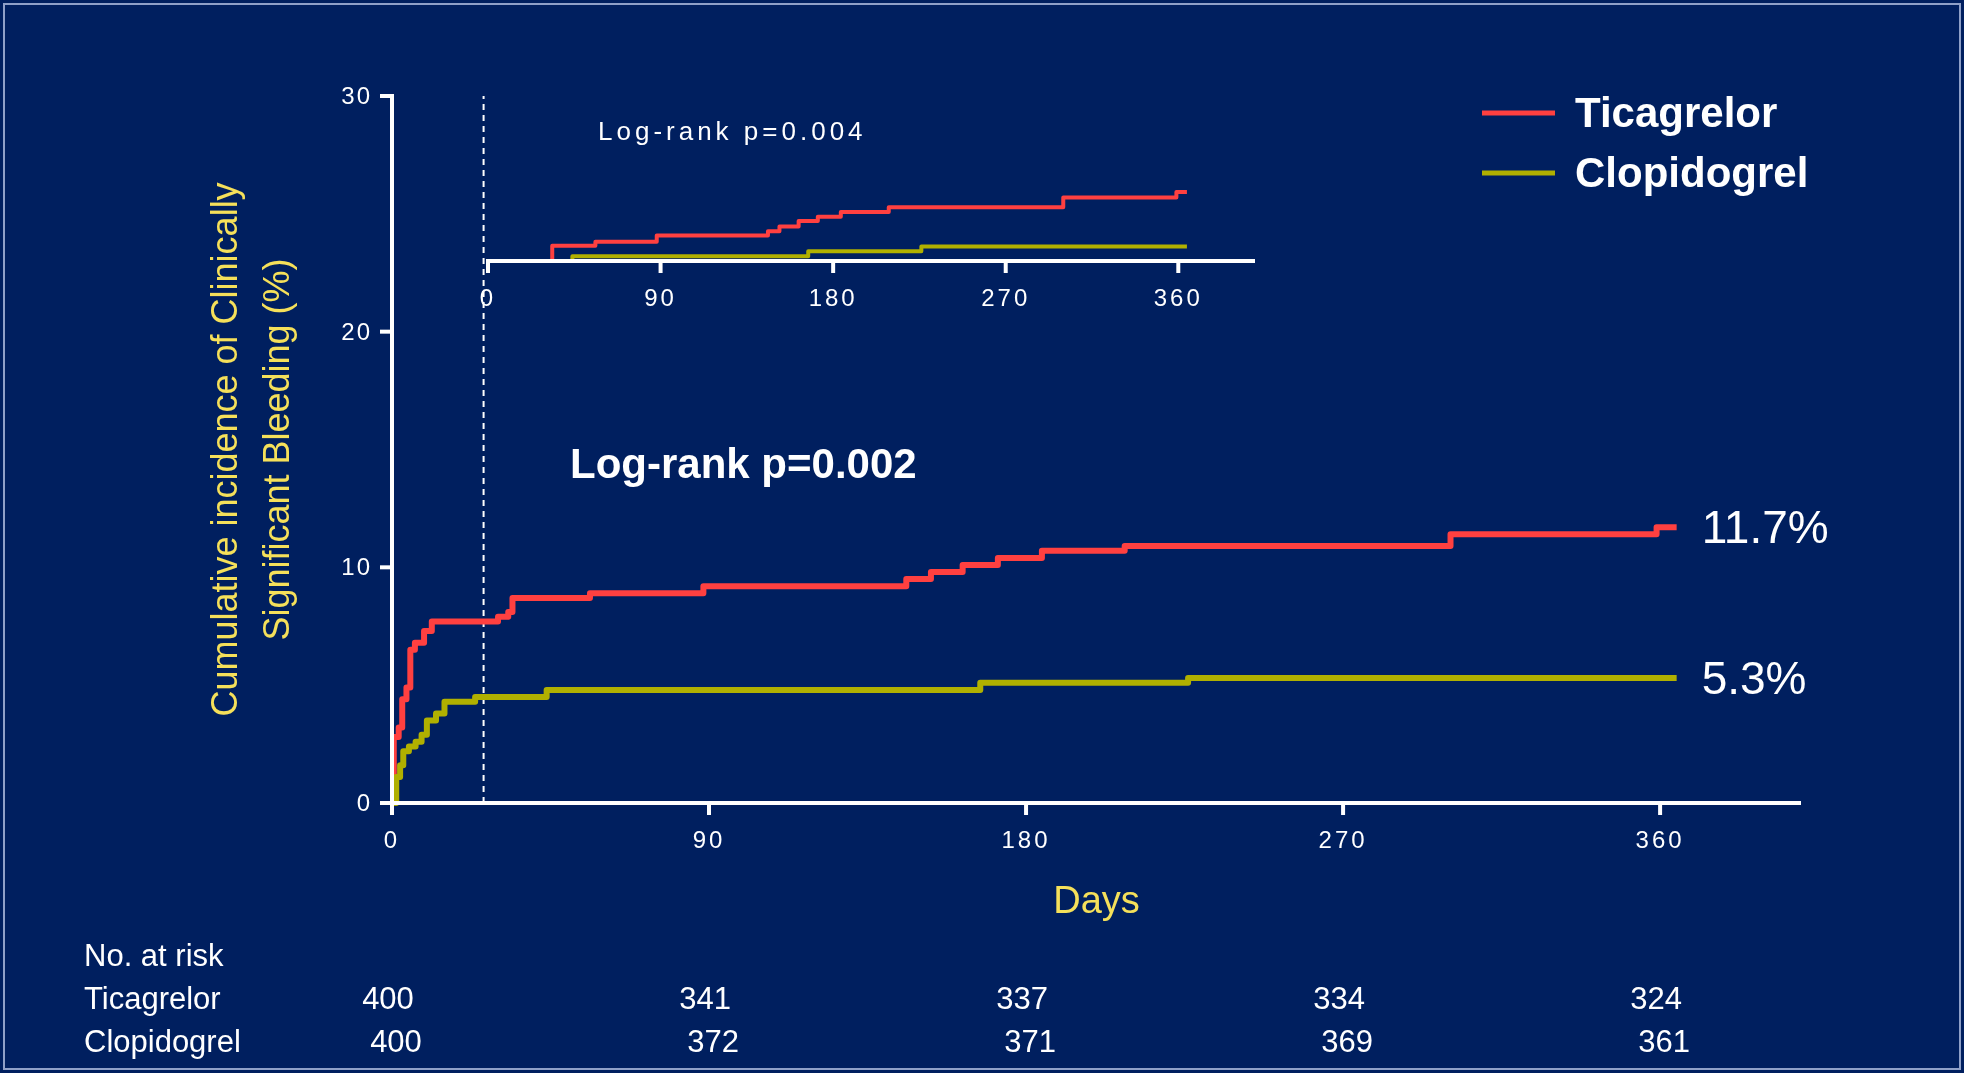 The width and height of the screenshot is (1964, 1073). Describe the element at coordinates (705, 998) in the screenshot. I see `text: 341` at that location.